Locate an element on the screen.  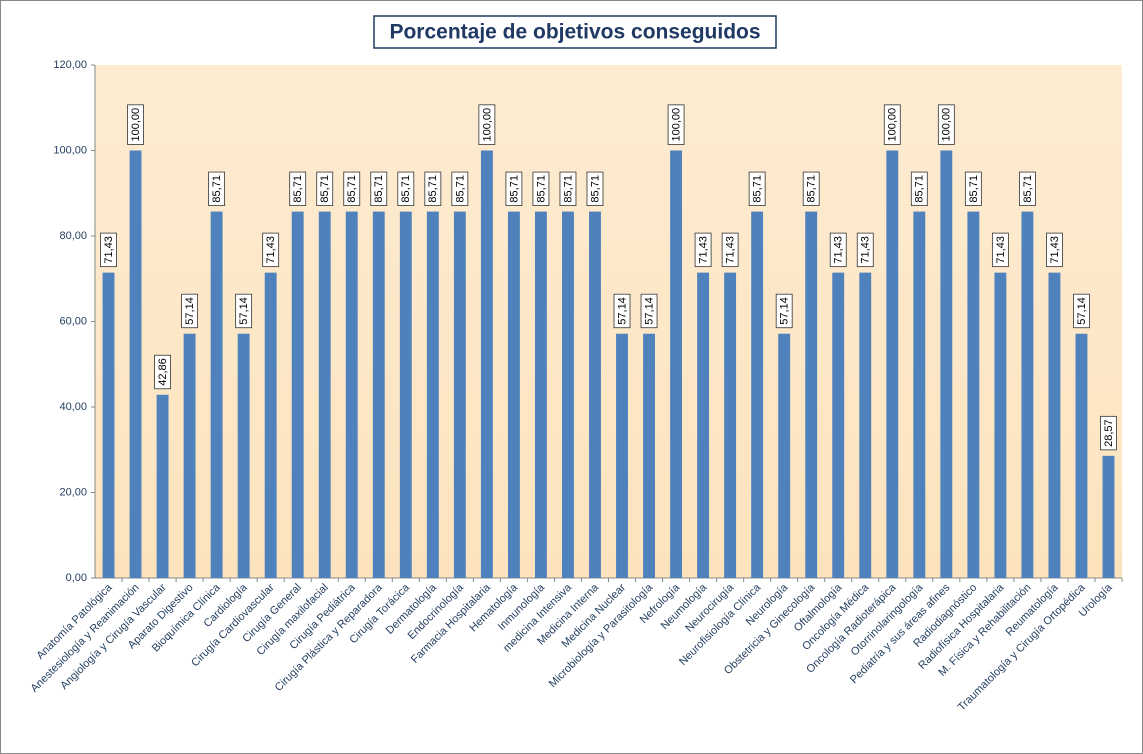
value-label-group: 42,86 is located at coordinates (162, 372).